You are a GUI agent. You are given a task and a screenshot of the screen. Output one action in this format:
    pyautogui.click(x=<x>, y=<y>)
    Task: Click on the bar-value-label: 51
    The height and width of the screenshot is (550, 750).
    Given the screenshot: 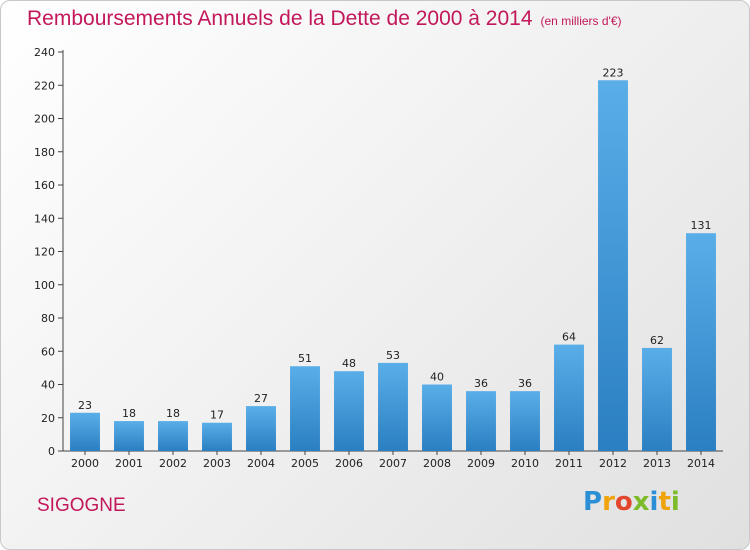 What is the action you would take?
    pyautogui.click(x=305, y=358)
    